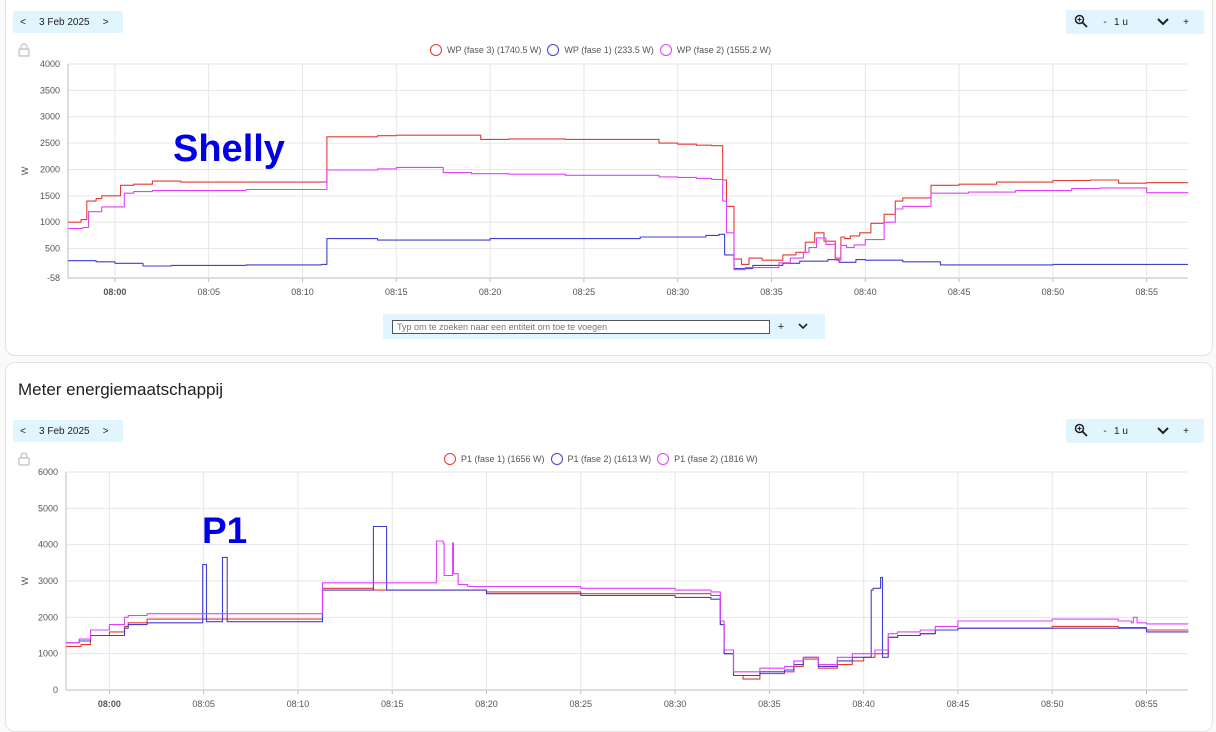  I want to click on legend-item: WP (fase 1) (233.5 W), so click(600, 50).